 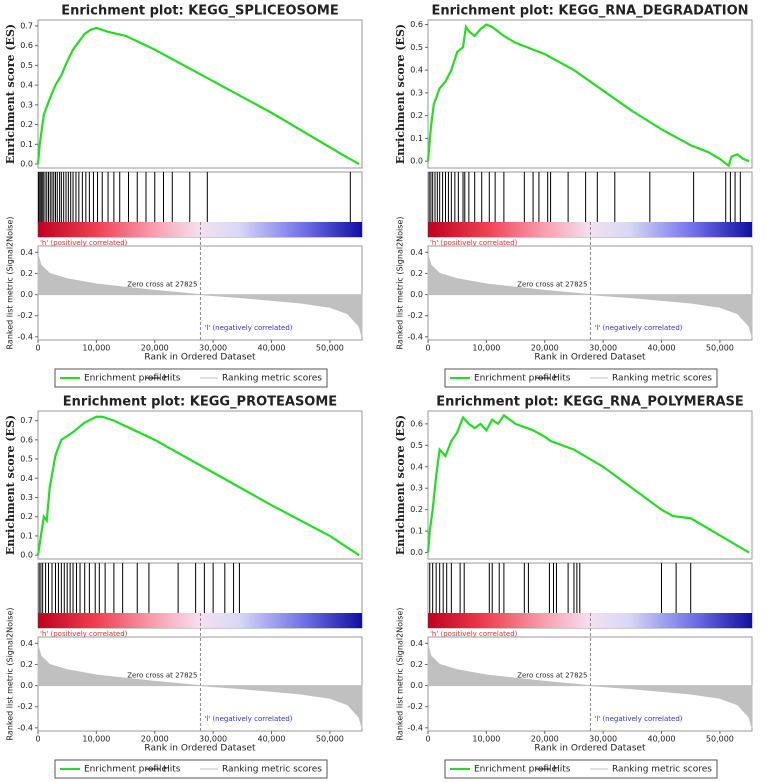 What do you see at coordinates (590, 402) in the screenshot?
I see `chart-title: Enrichment plot: KEGG_RNA_POLYMERASE` at bounding box center [590, 402].